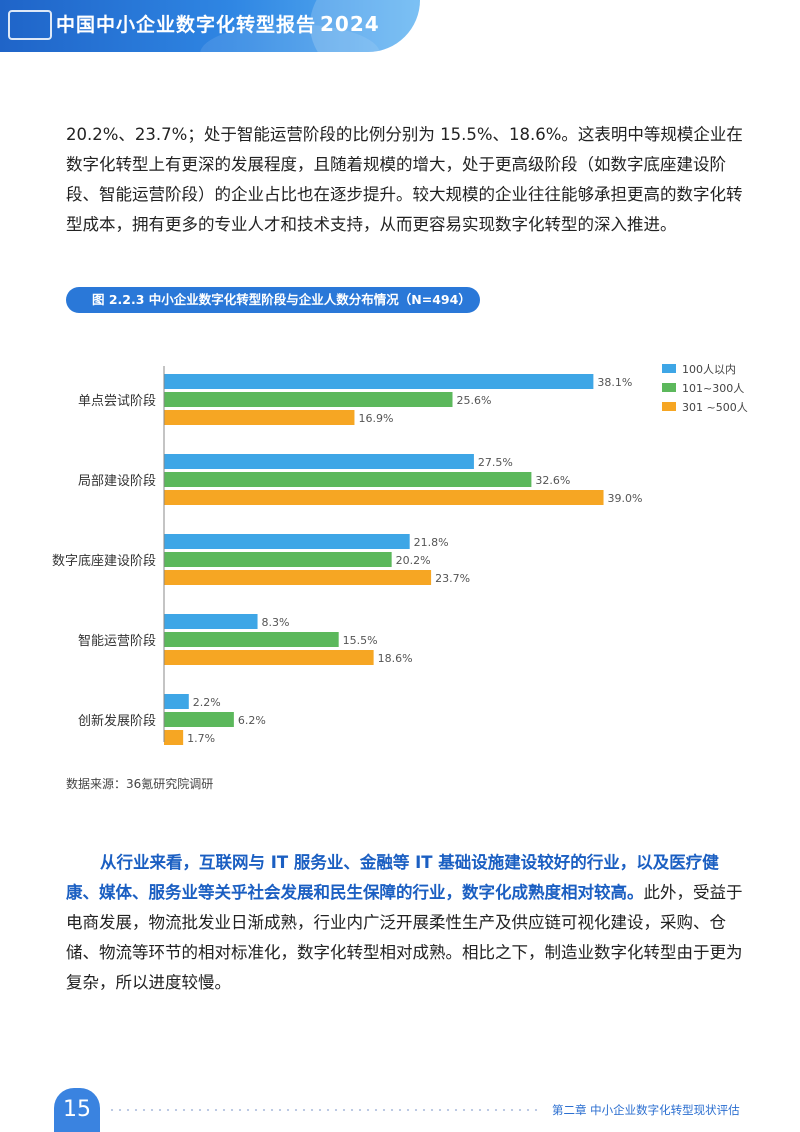  I want to click on category-label: 局部建设阶段, so click(117, 481).